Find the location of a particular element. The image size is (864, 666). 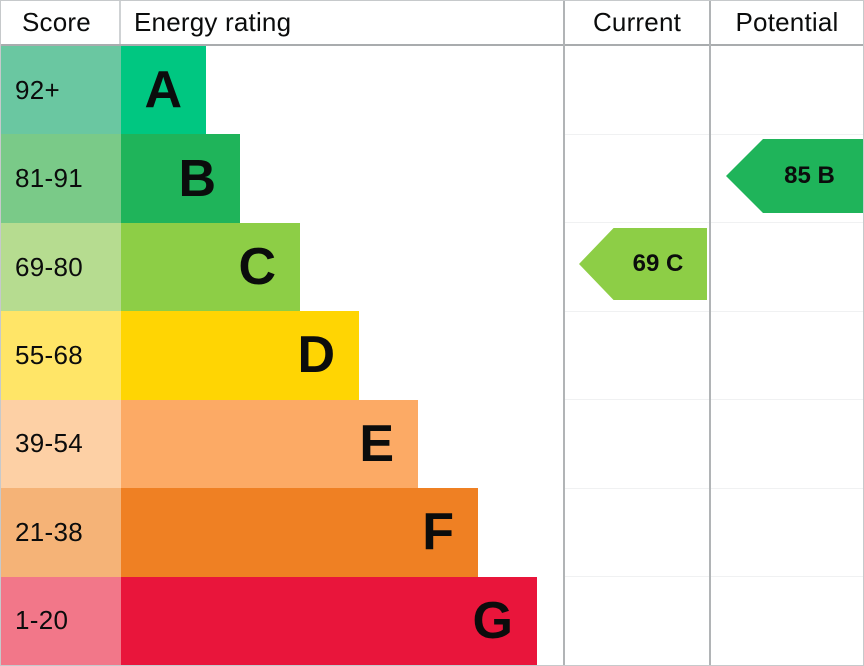

rating-bar-e: E is located at coordinates (269, 444).